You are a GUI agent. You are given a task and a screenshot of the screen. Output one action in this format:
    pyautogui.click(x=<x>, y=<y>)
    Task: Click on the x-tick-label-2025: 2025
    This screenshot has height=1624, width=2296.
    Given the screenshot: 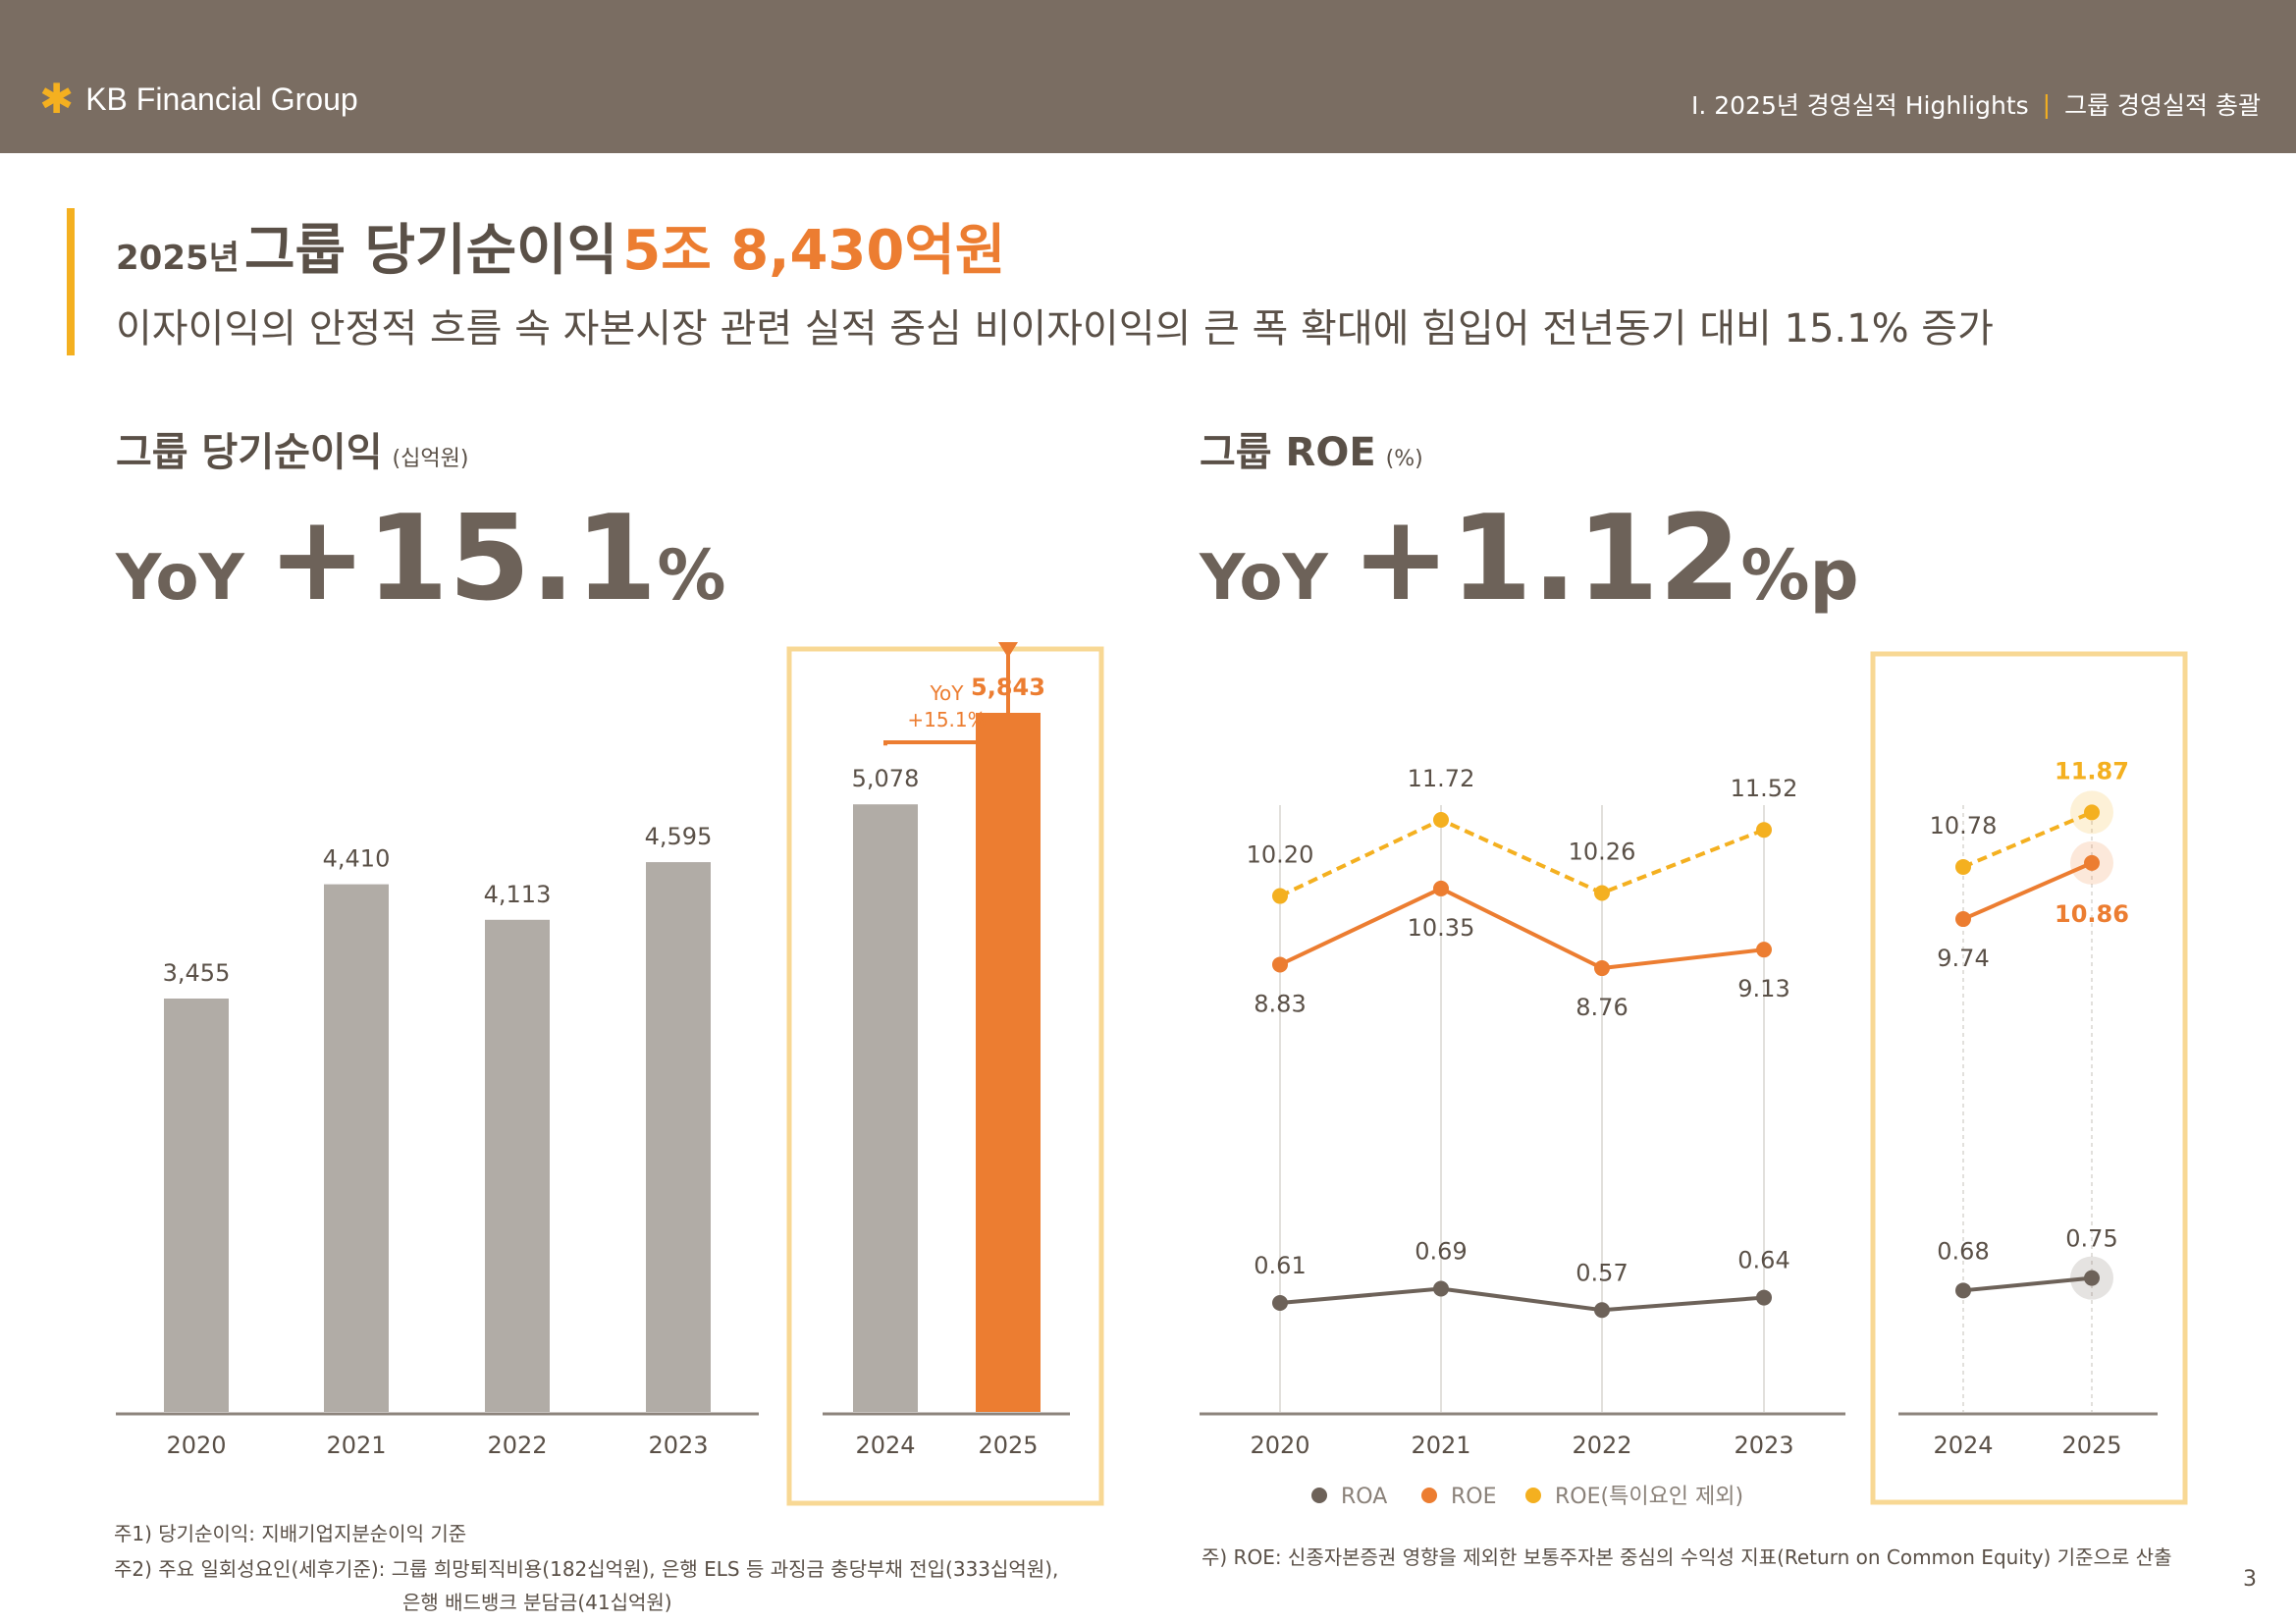 What is the action you would take?
    pyautogui.click(x=2091, y=1445)
    